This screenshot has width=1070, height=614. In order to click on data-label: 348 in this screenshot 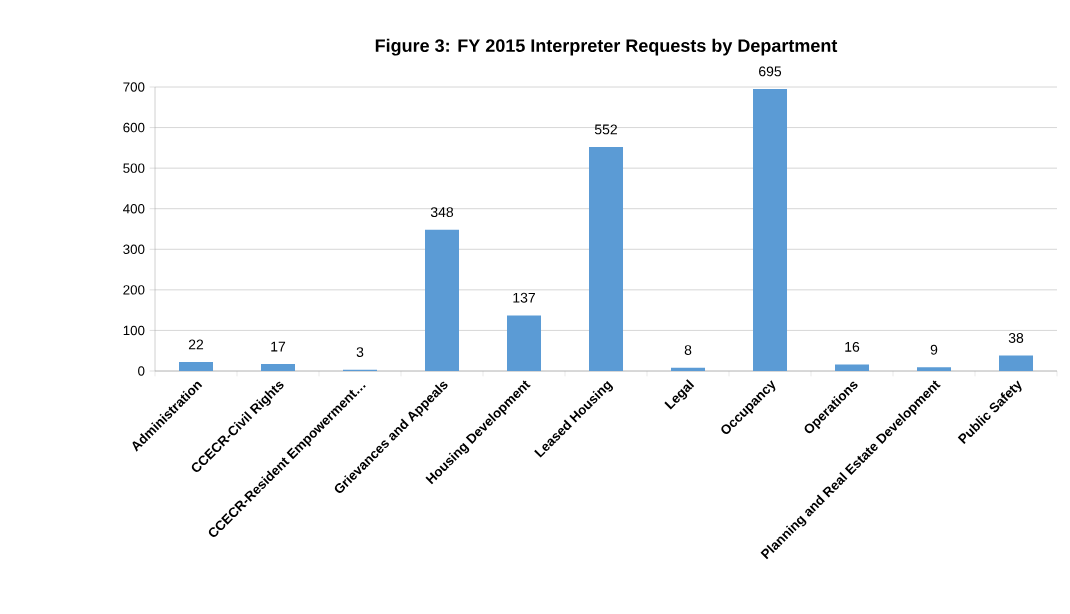, I will do `click(442, 212)`.